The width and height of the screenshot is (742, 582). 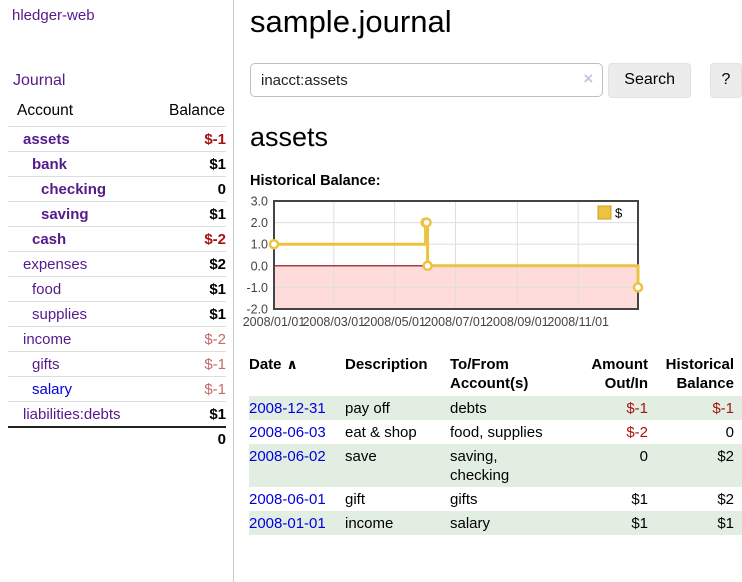 What do you see at coordinates (729, 433) in the screenshot?
I see `transaction-balance: 0` at bounding box center [729, 433].